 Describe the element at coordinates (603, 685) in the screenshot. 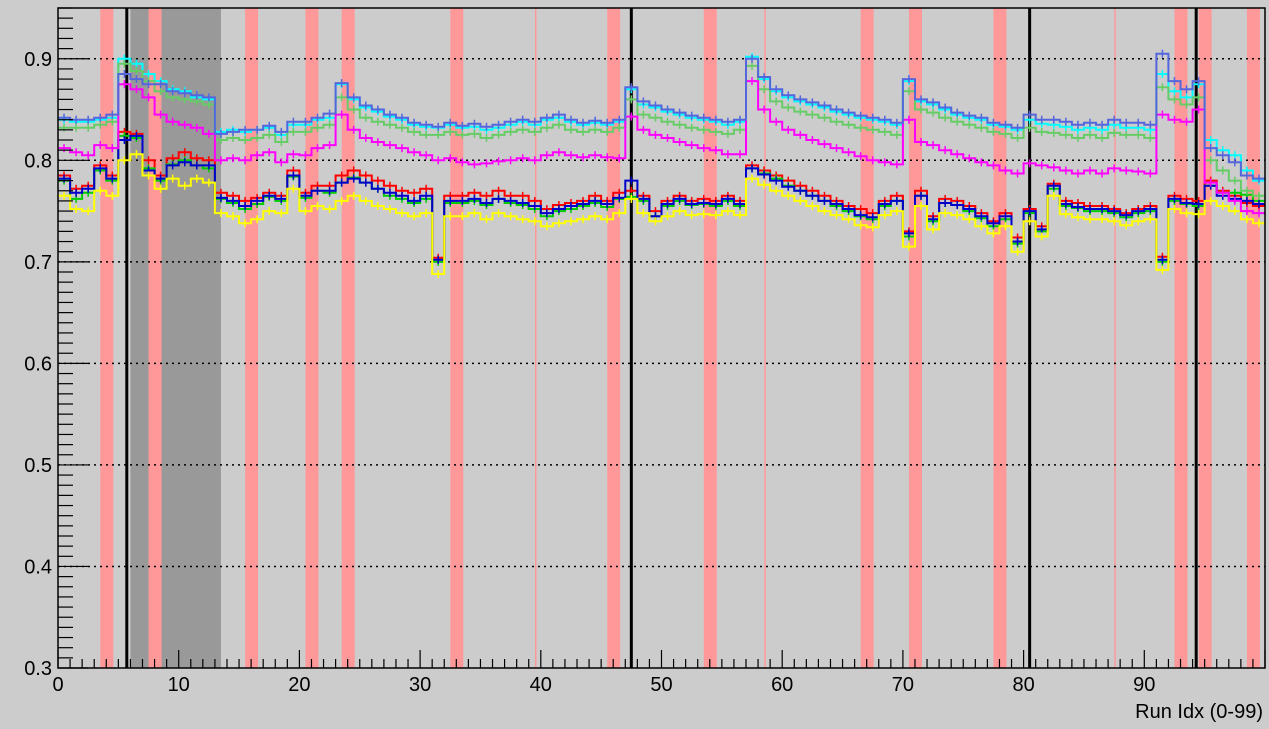

I see `x-tick-labels: 0 10 20 30 40 50 60 70 80 90` at that location.